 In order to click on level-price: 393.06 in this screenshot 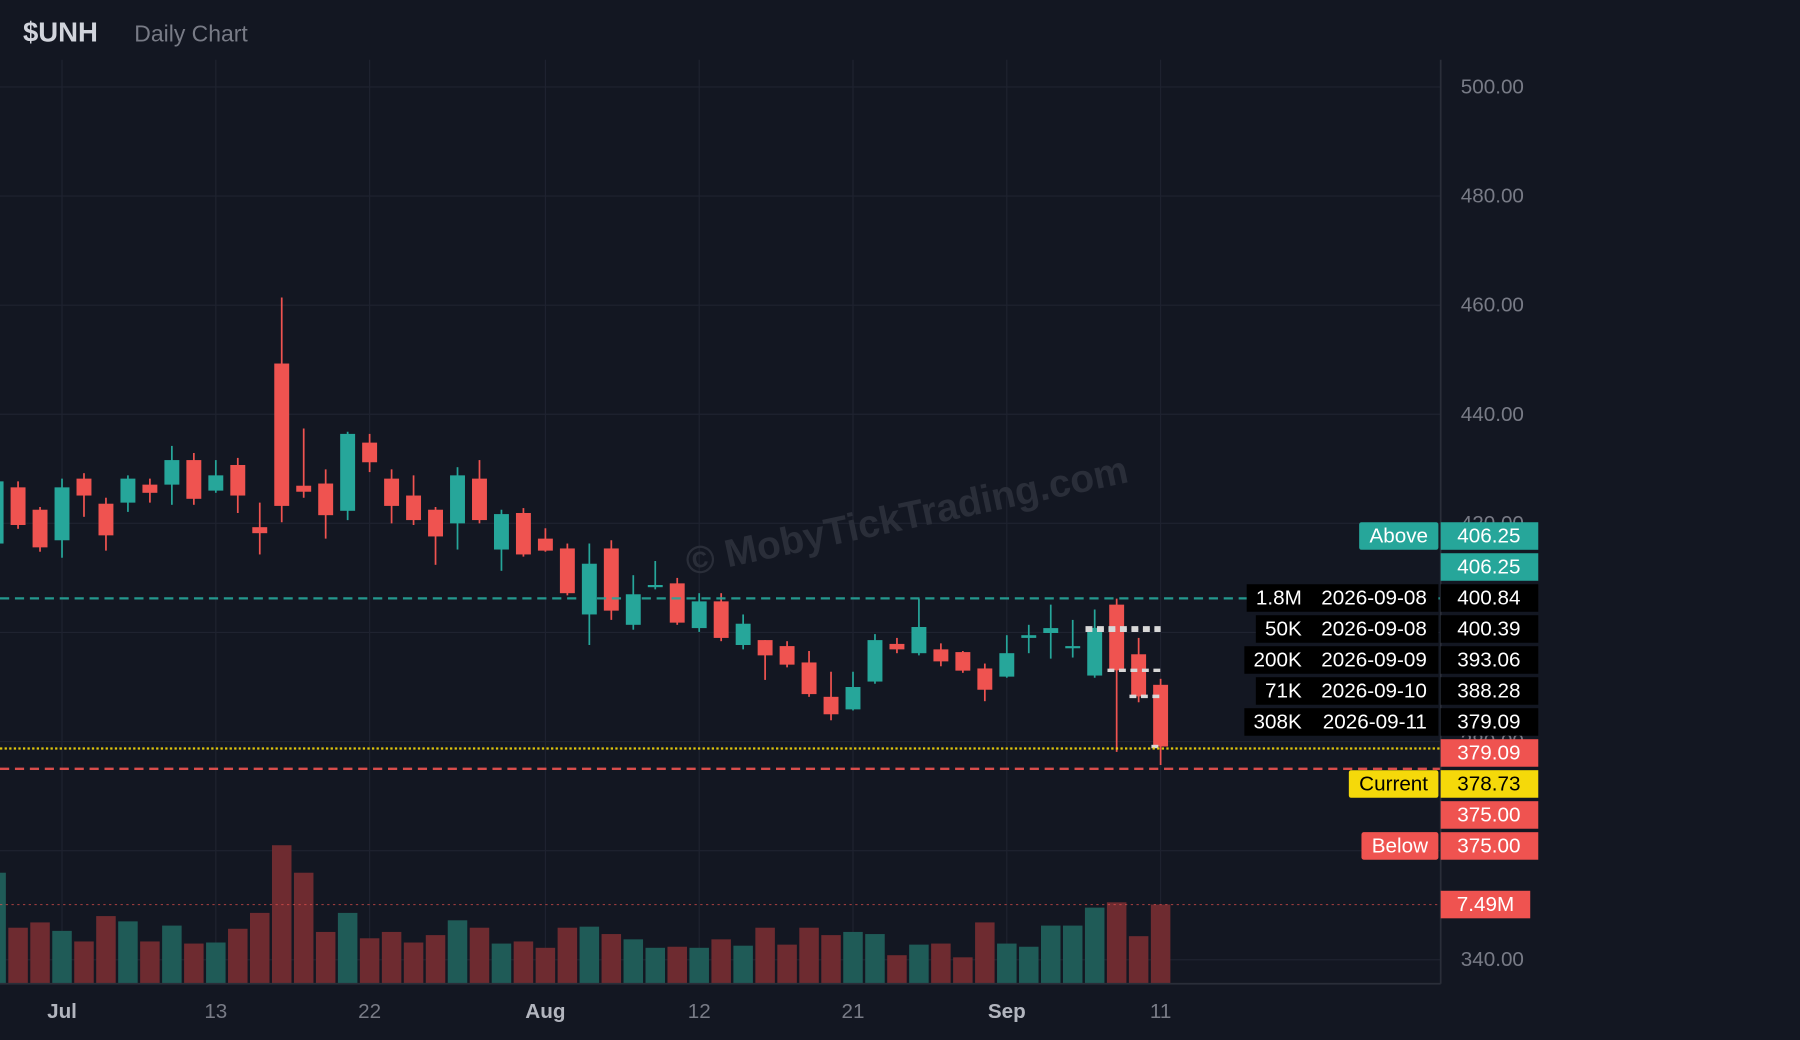, I will do `click(1488, 659)`.